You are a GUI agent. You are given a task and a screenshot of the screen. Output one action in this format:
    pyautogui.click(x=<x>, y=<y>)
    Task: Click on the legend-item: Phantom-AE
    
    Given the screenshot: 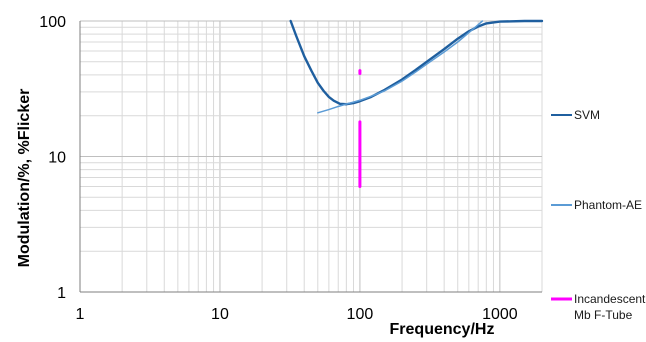 What is the action you would take?
    pyautogui.click(x=596, y=205)
    